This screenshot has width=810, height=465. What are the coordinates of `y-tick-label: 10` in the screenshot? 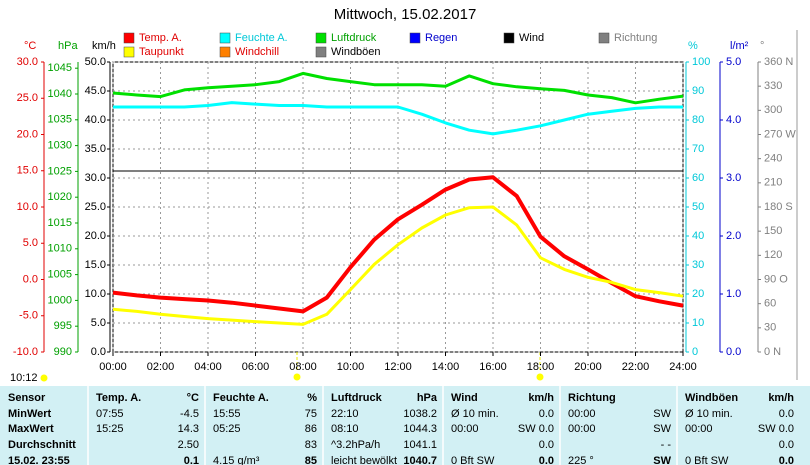 It's located at (698, 323).